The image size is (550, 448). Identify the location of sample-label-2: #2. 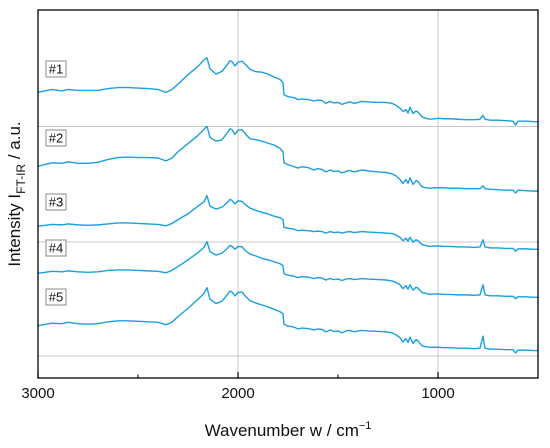
(56, 138).